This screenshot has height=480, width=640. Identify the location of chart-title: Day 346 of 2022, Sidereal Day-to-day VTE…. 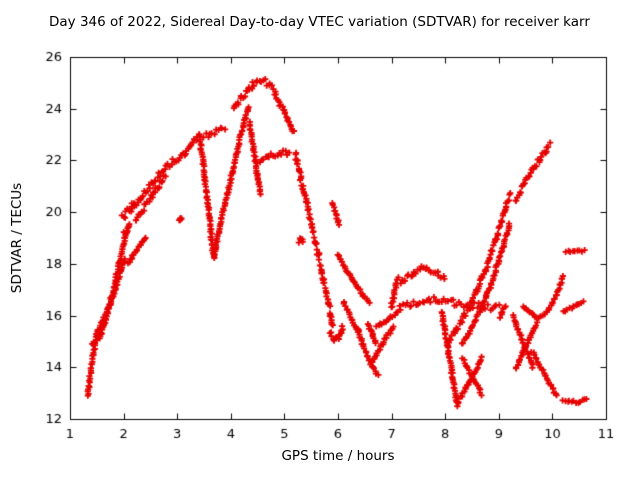
(319, 22).